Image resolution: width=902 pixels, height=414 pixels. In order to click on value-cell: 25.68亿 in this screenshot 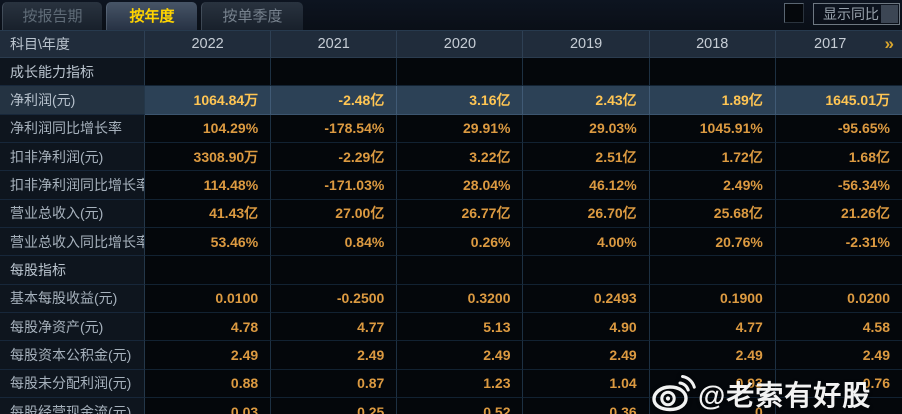, I will do `click(712, 214)`.